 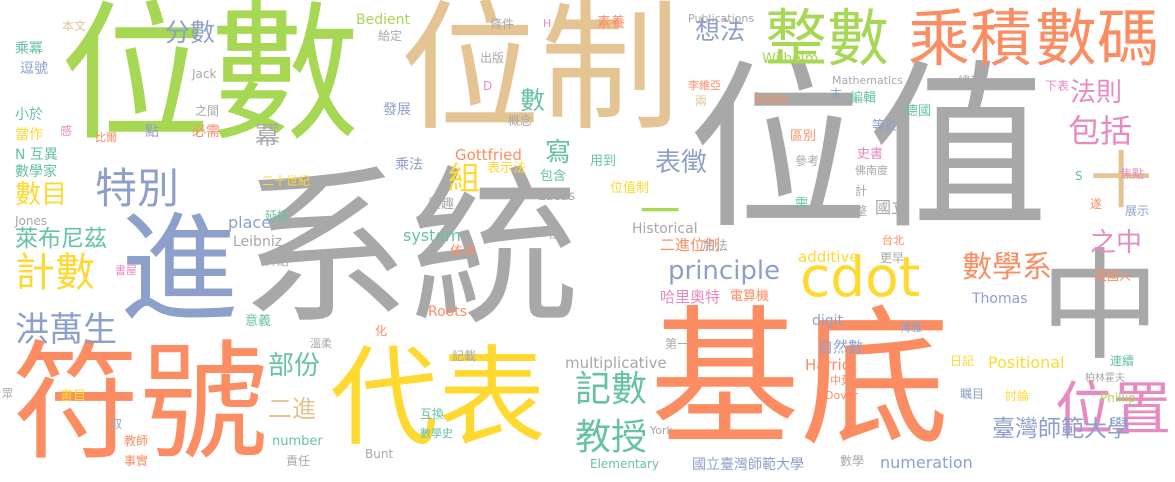 What do you see at coordinates (885, 126) in the screenshot?
I see `word: 等於` at bounding box center [885, 126].